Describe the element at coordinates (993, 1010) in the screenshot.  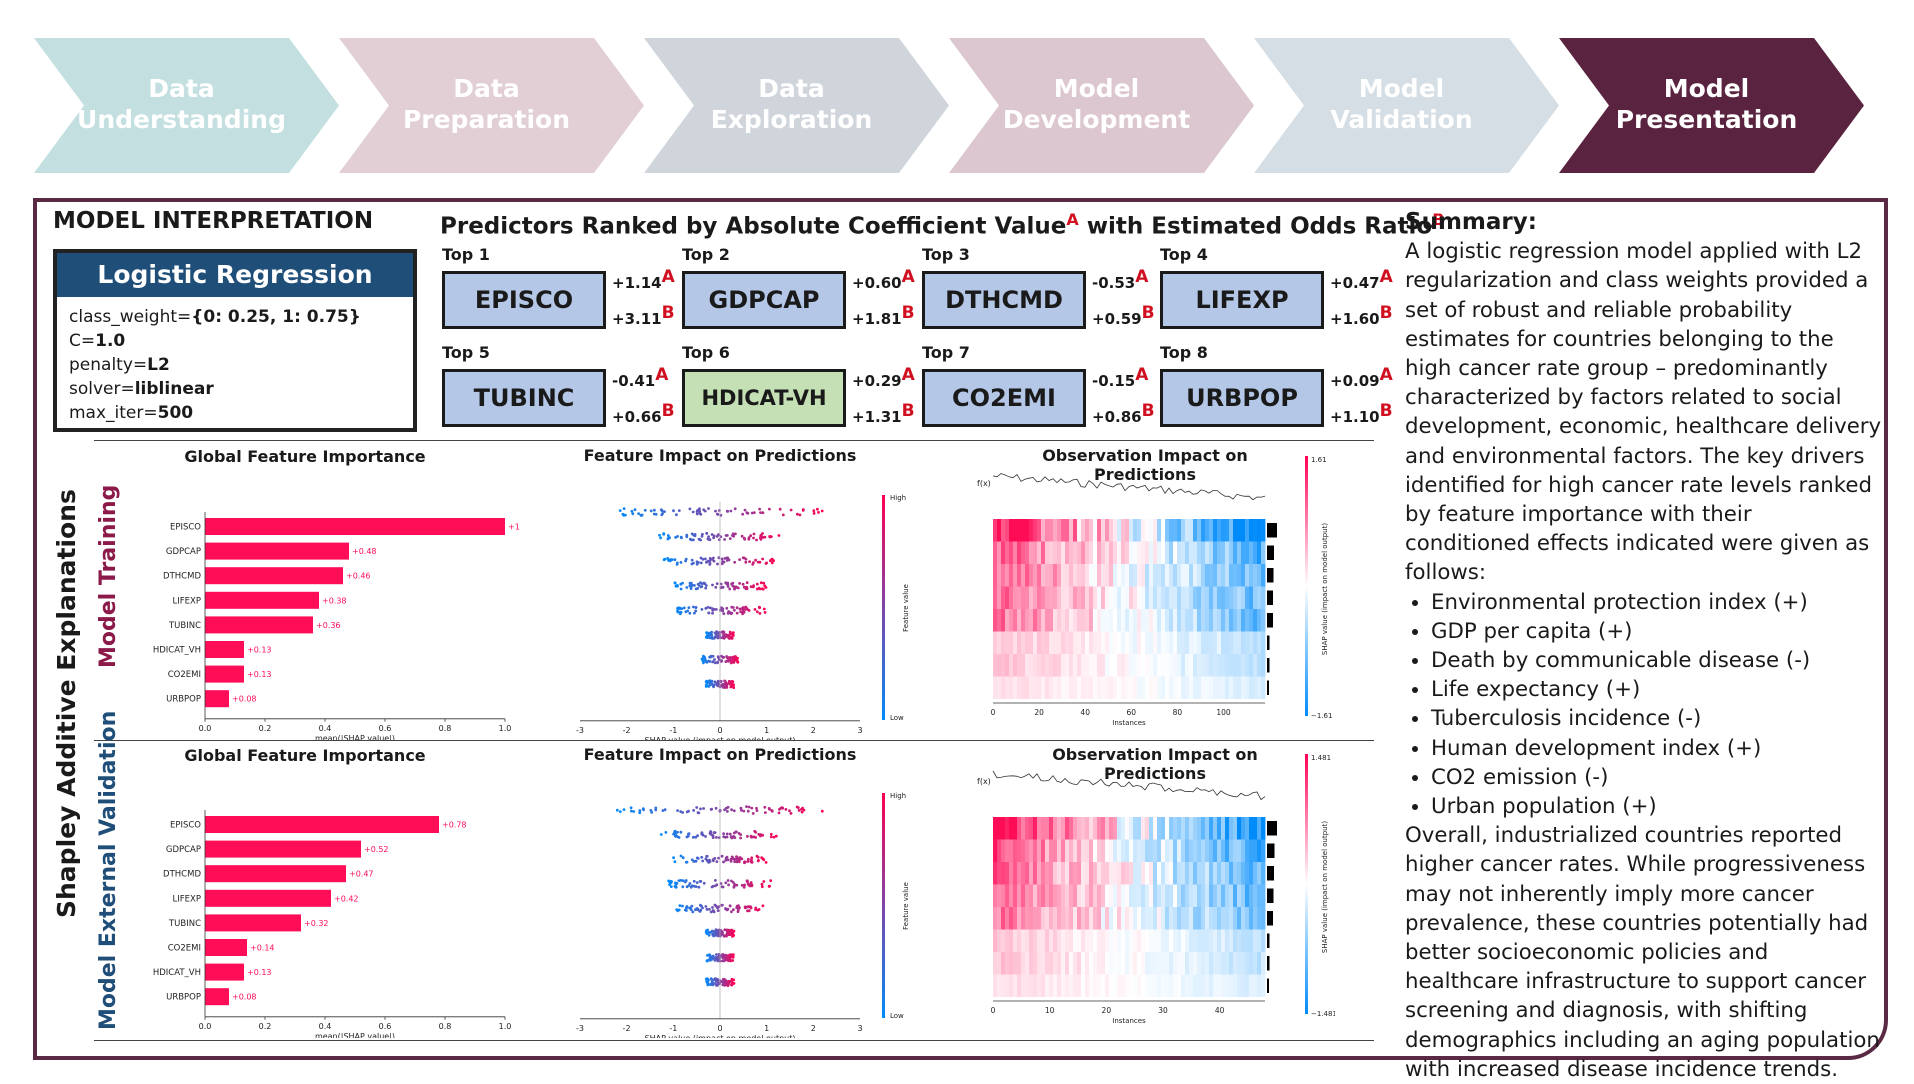
I see `x-tick-label: 0` at that location.